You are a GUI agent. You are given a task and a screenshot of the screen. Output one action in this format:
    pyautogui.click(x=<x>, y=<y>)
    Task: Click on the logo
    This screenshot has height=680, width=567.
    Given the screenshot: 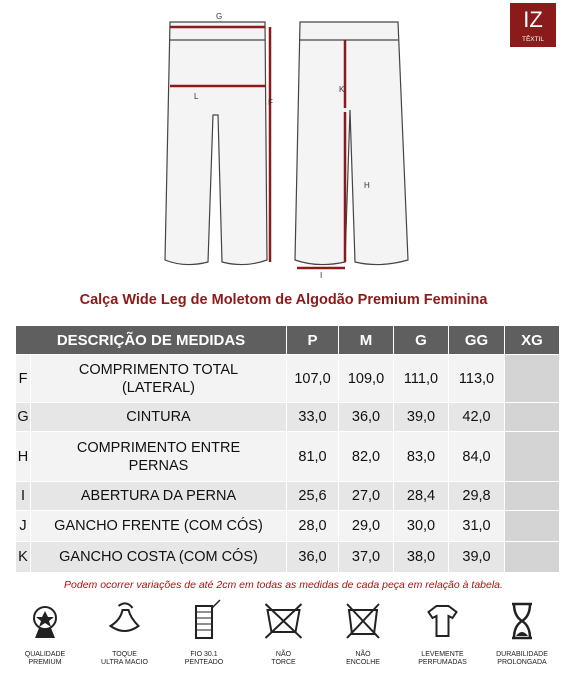 What is the action you would take?
    pyautogui.click(x=533, y=25)
    